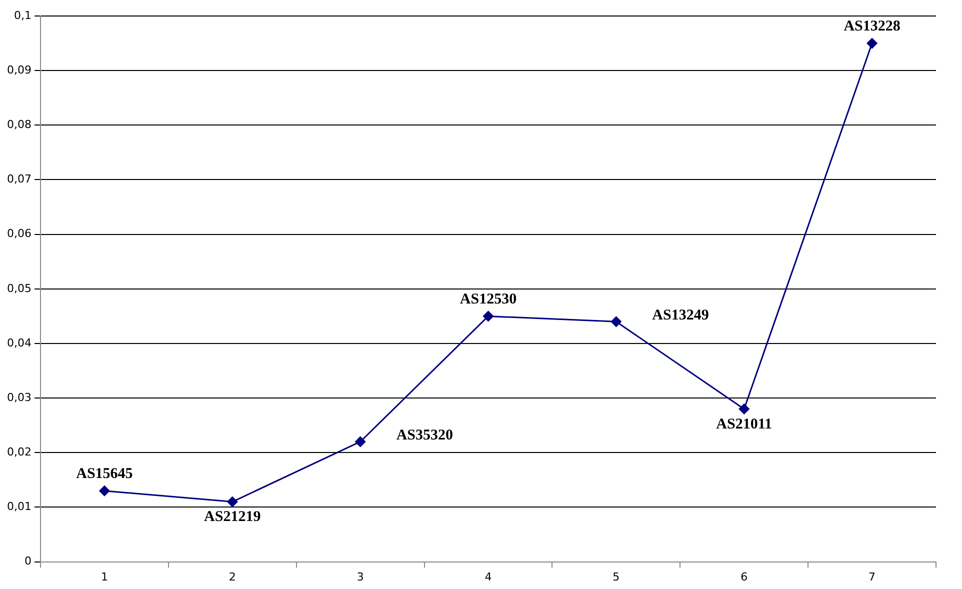  Describe the element at coordinates (19, 125) in the screenshot. I see `y-tick-label: 0,08` at that location.